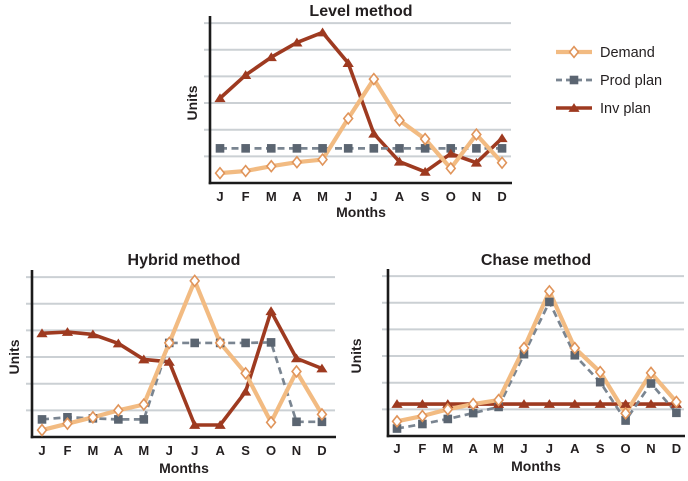 The width and height of the screenshot is (688, 481). I want to click on legend: Demand Prod plan Inv plan, so click(609, 81).